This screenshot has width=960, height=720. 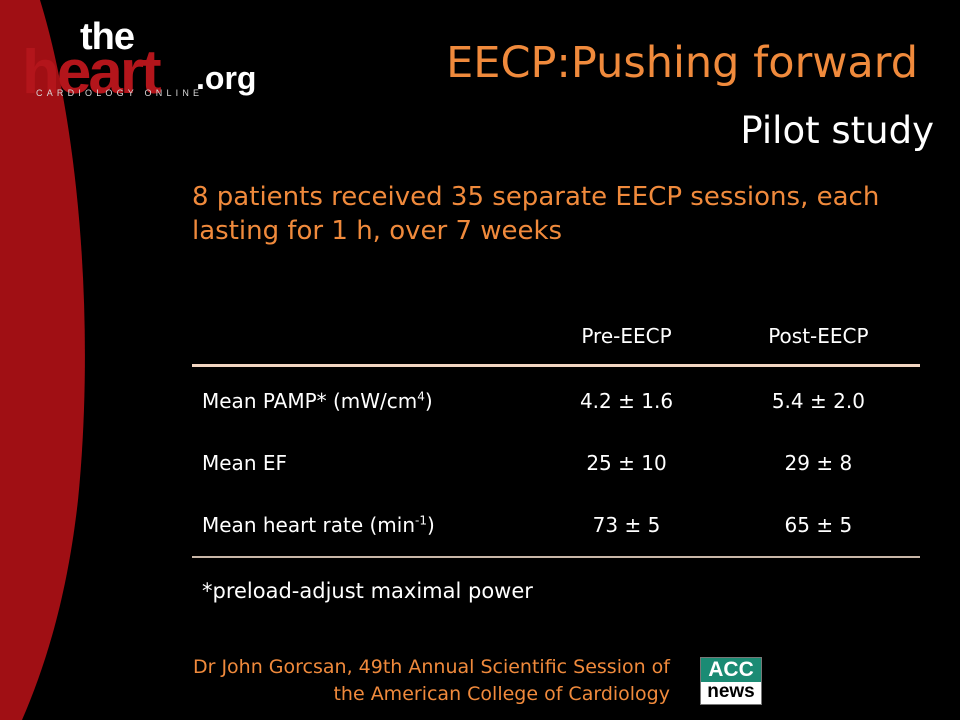 What do you see at coordinates (818, 401) in the screenshot?
I see `post-value: 5.4 ± 2.0` at bounding box center [818, 401].